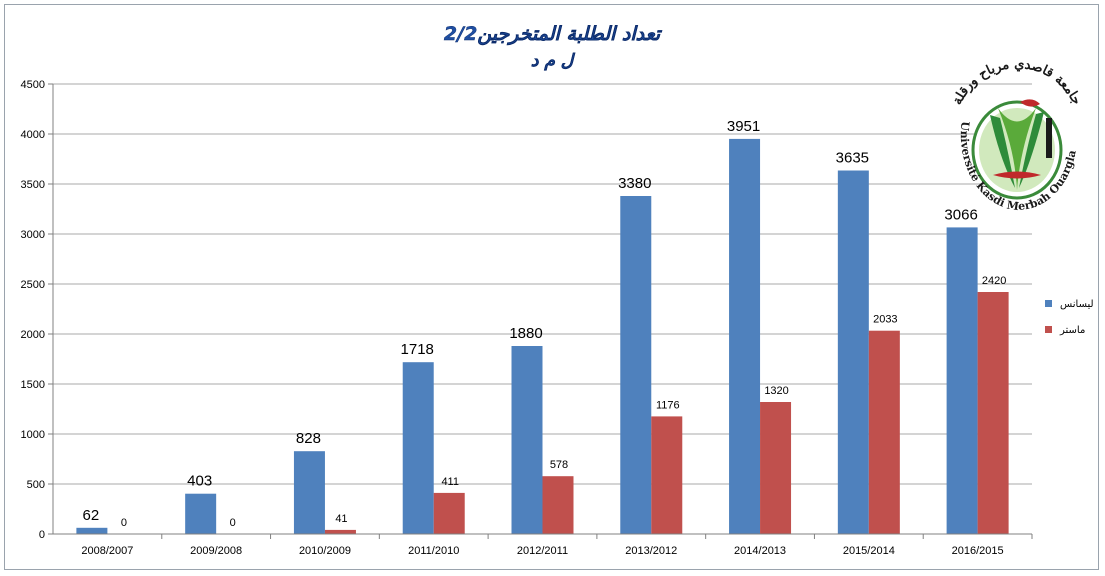  I want to click on legend-entry: ماستر, so click(1072, 330).